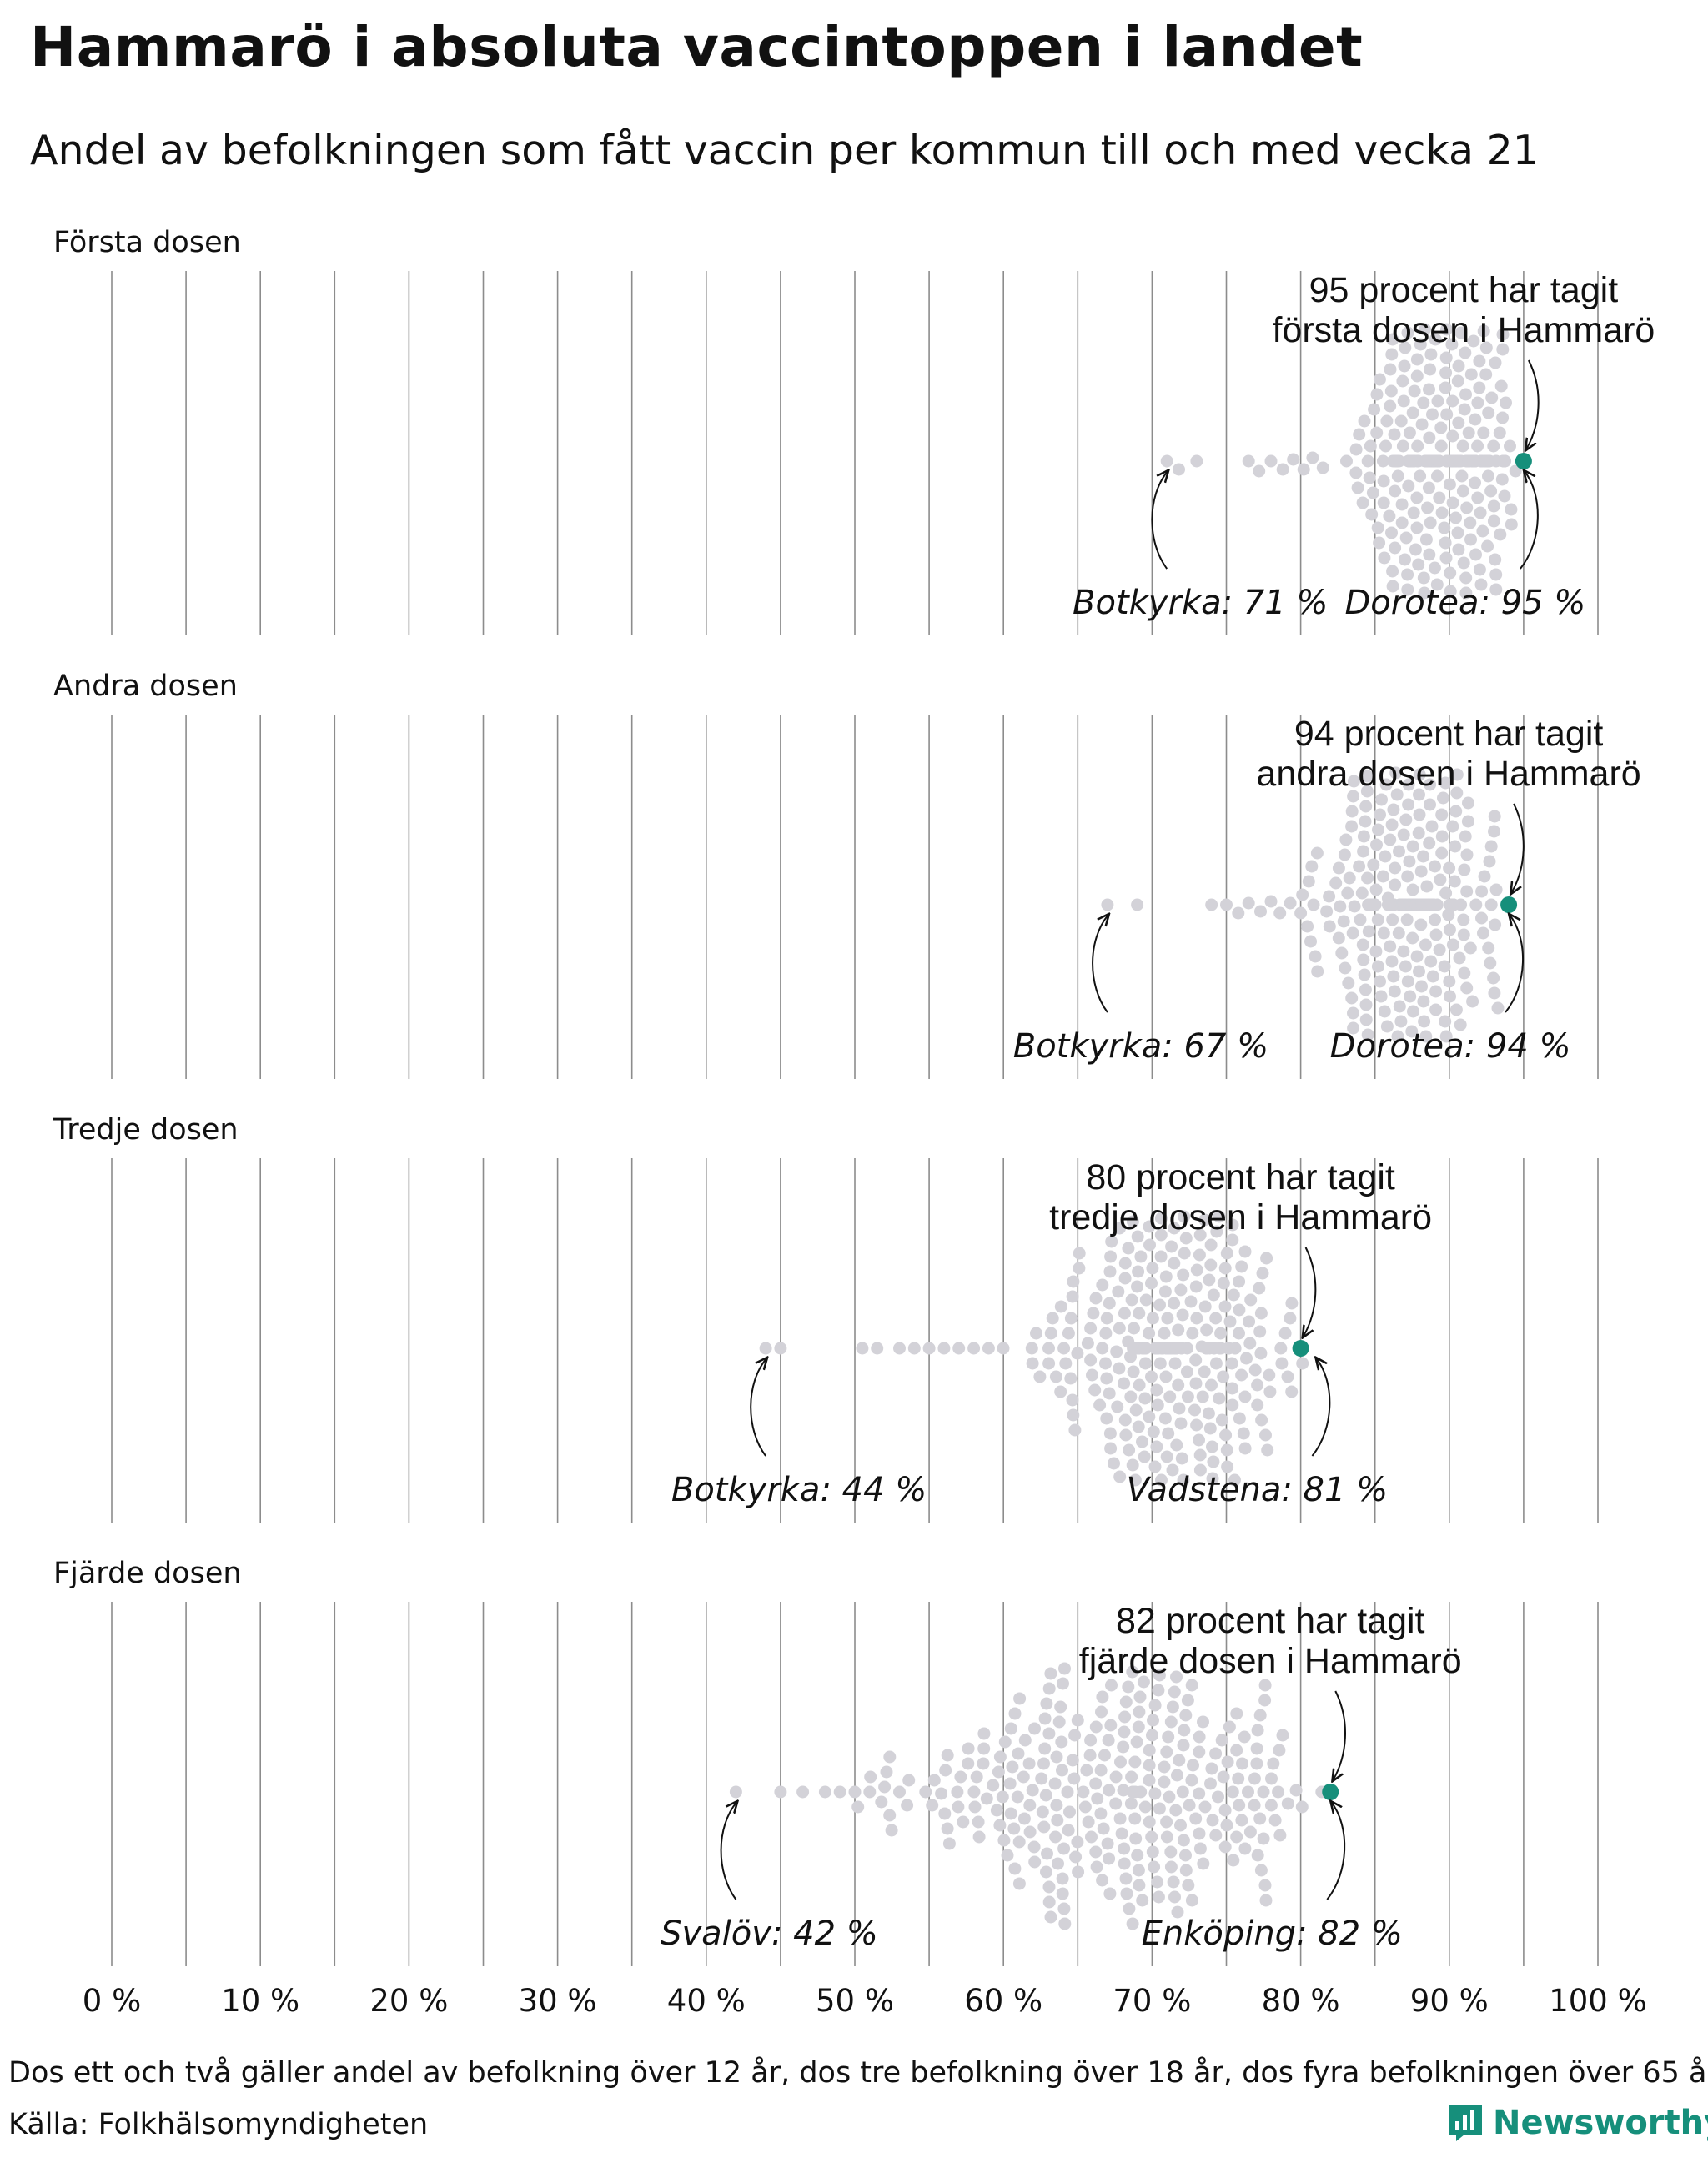 The height and width of the screenshot is (2168, 1708). What do you see at coordinates (1159, 520) in the screenshot?
I see `min-arrow` at bounding box center [1159, 520].